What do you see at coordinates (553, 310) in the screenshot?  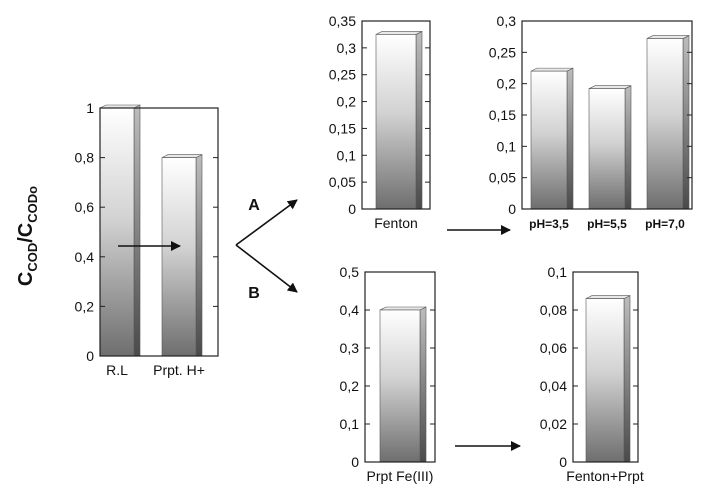 I see `y-tick-label: 0,08` at bounding box center [553, 310].